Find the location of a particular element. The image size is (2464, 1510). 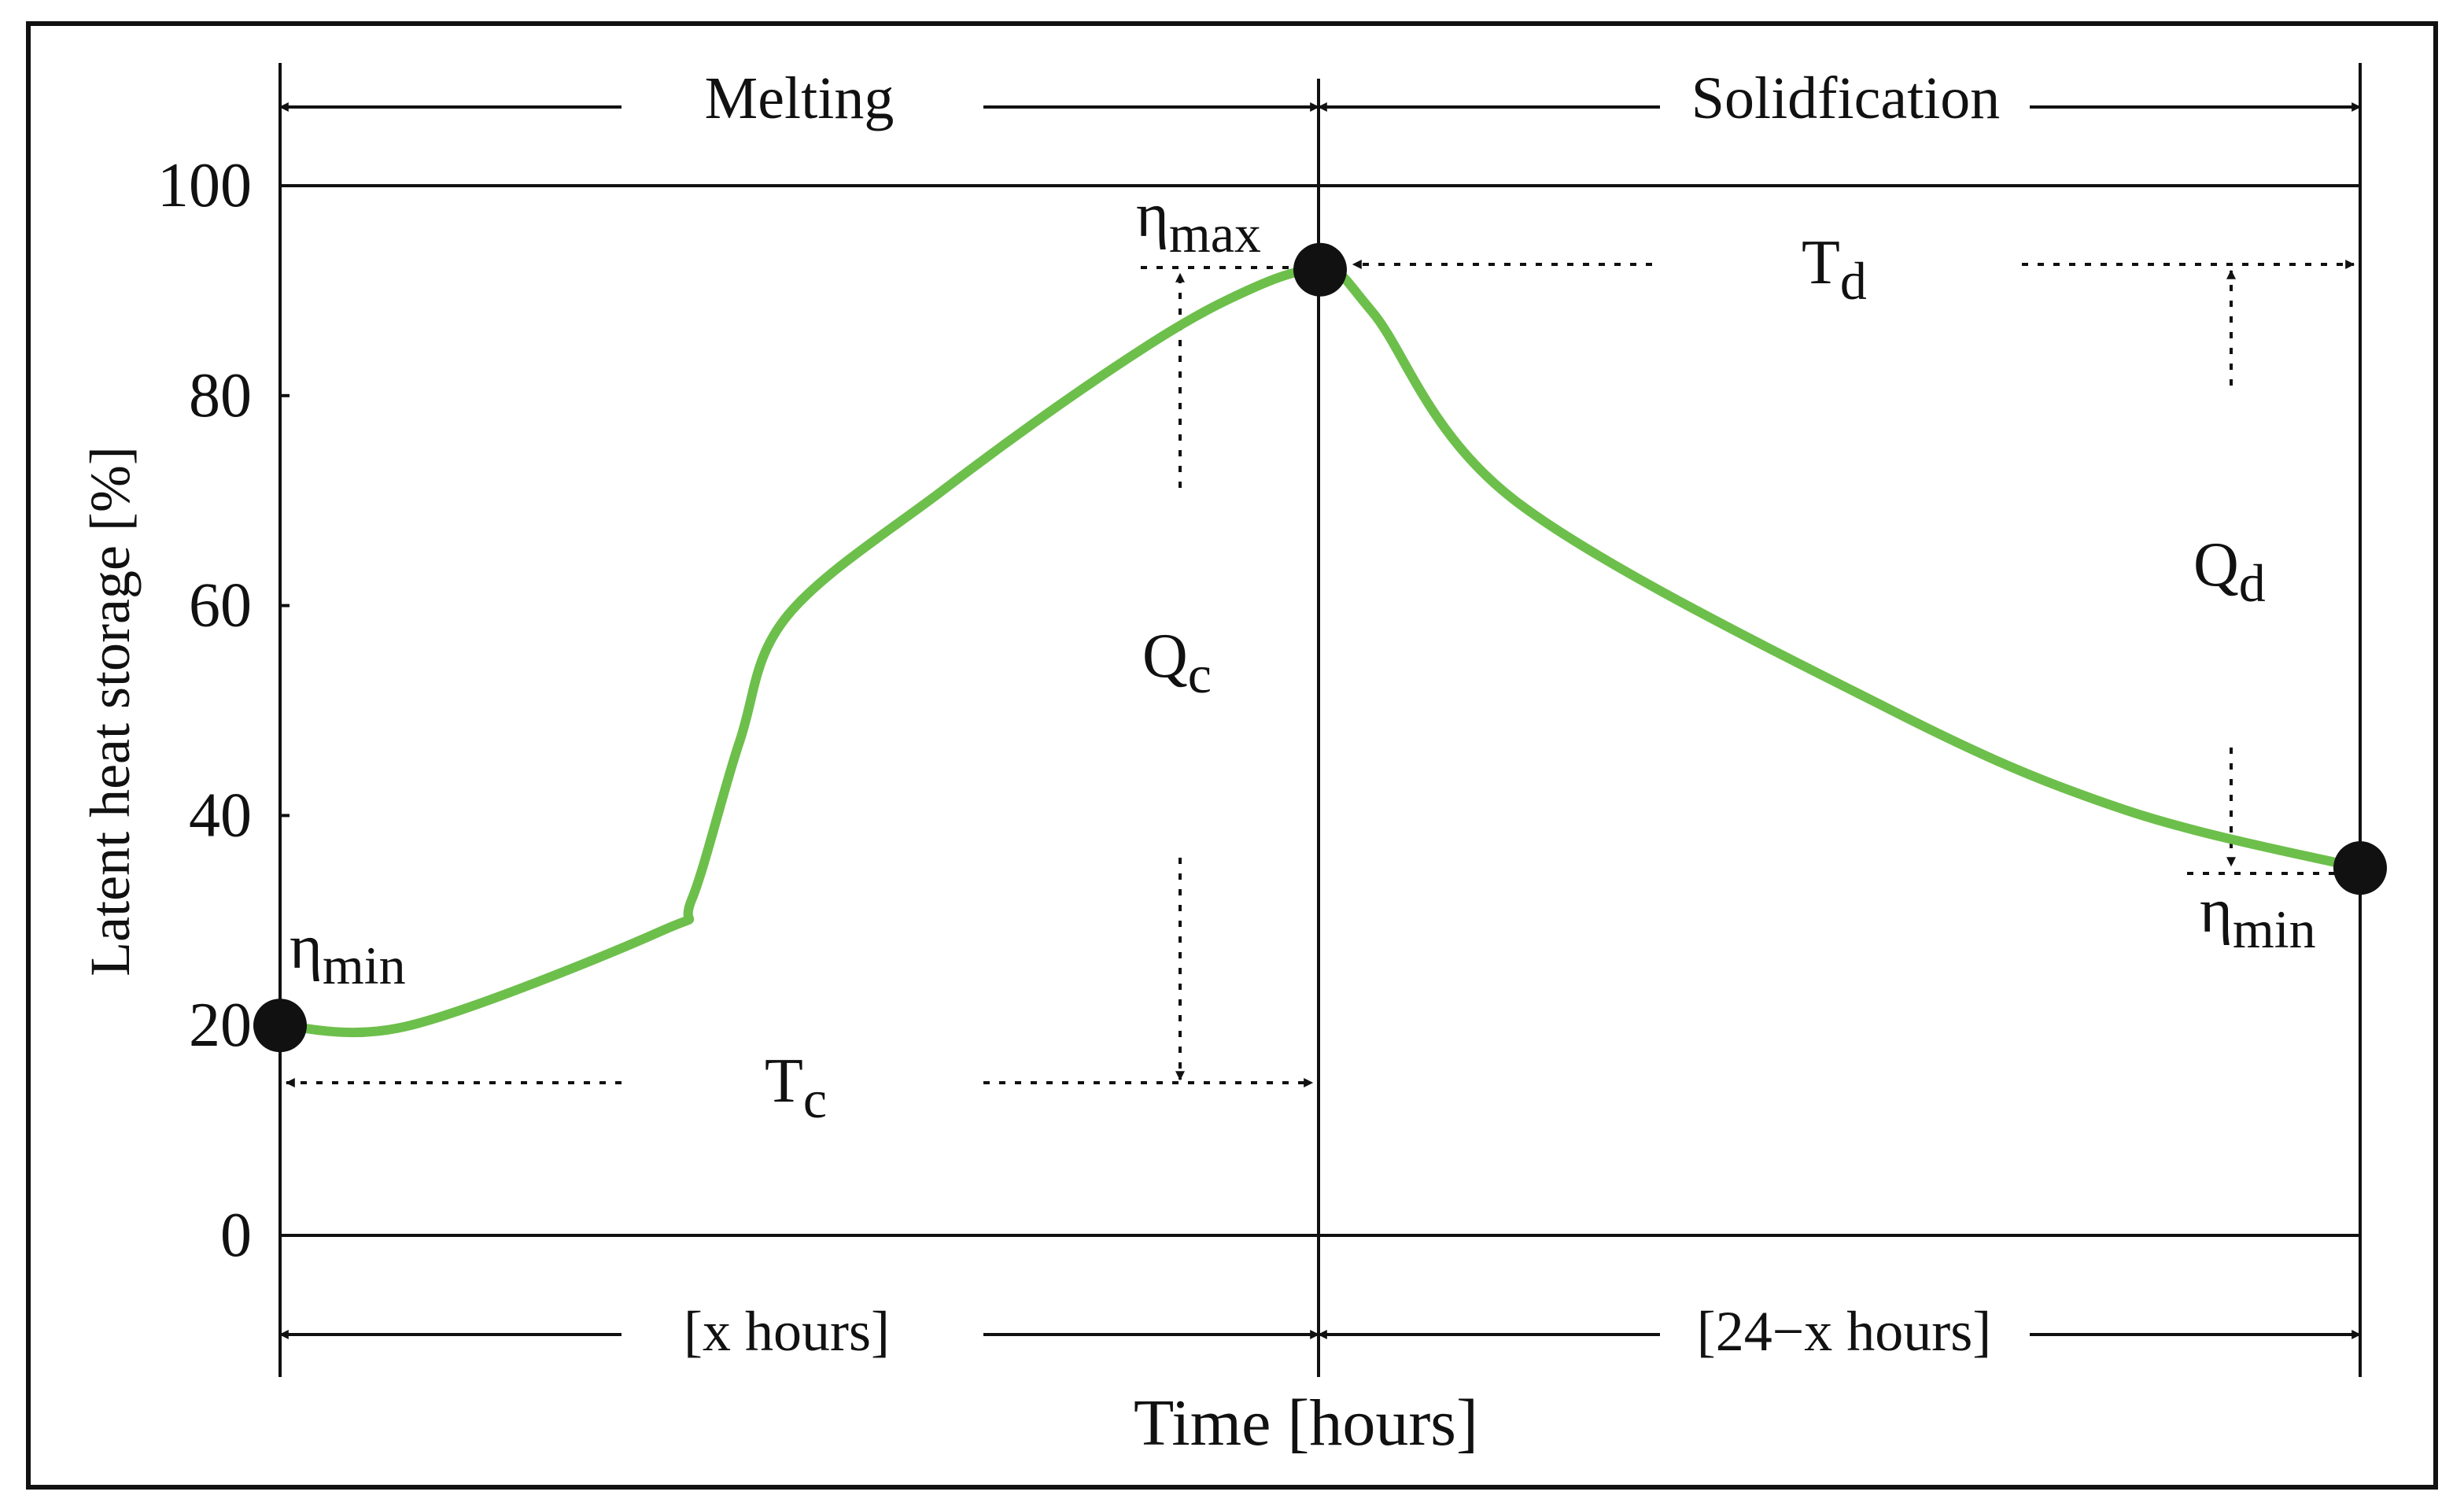

y-tick-label: 0 is located at coordinates (236, 1235).